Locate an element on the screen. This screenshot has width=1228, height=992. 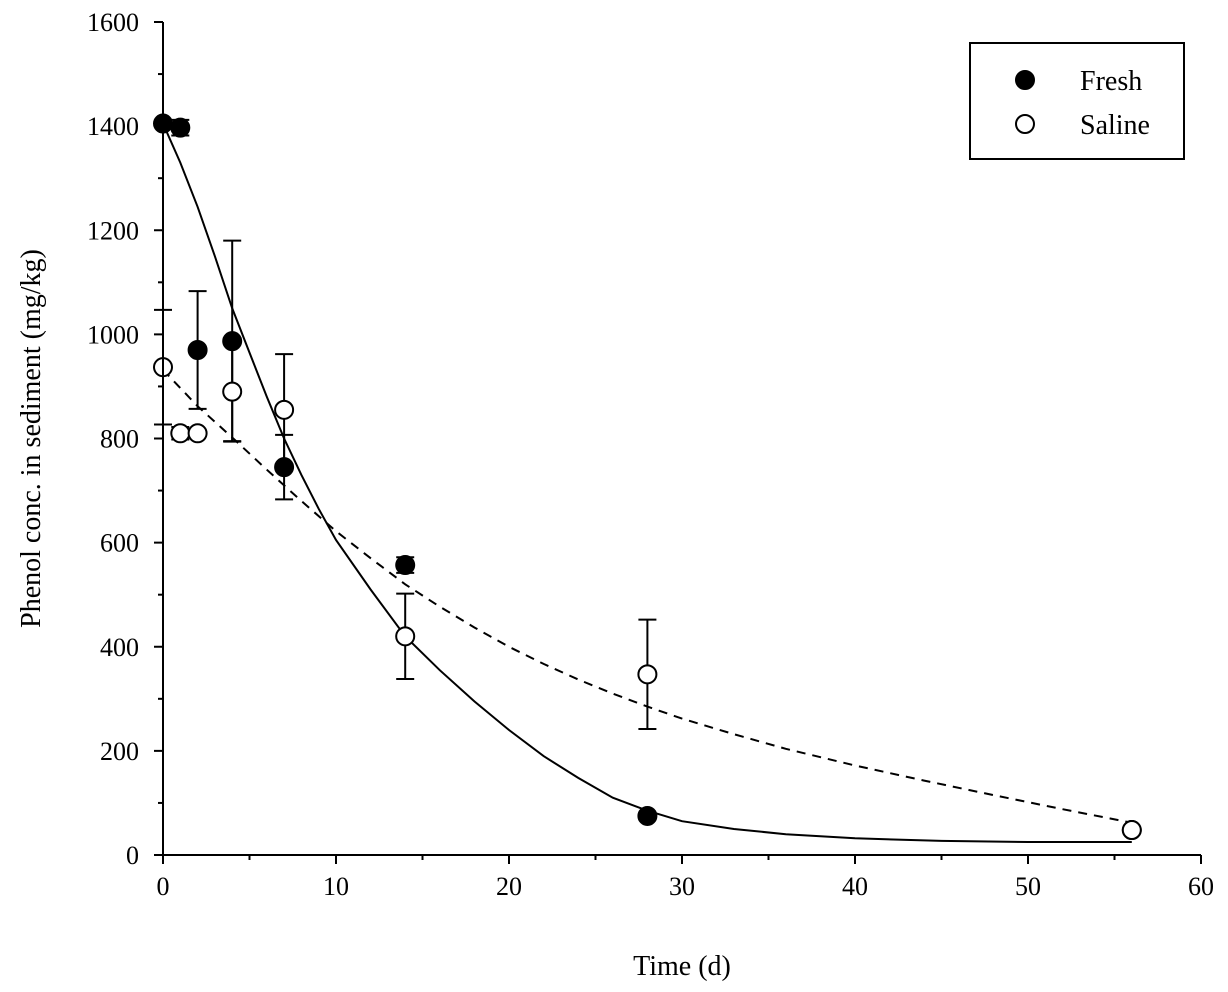
y-axis-label: Phenol conc. in sediment (mg/kg) is located at coordinates (31, 438).